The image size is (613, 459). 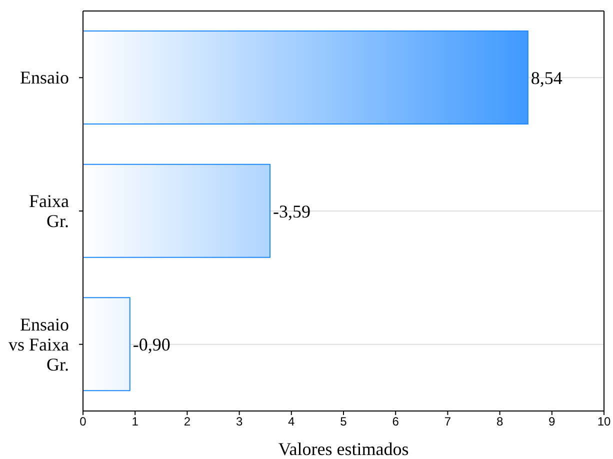 I want to click on x-tick-label: 6, so click(x=396, y=421).